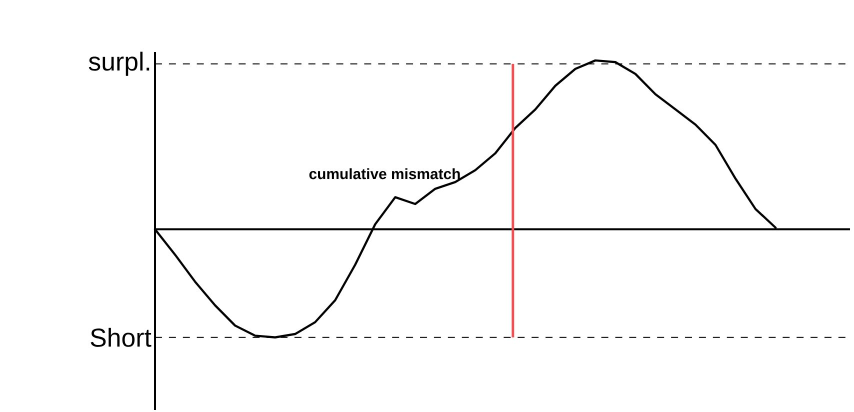  I want to click on ref-line-label: surpl., so click(119, 64).